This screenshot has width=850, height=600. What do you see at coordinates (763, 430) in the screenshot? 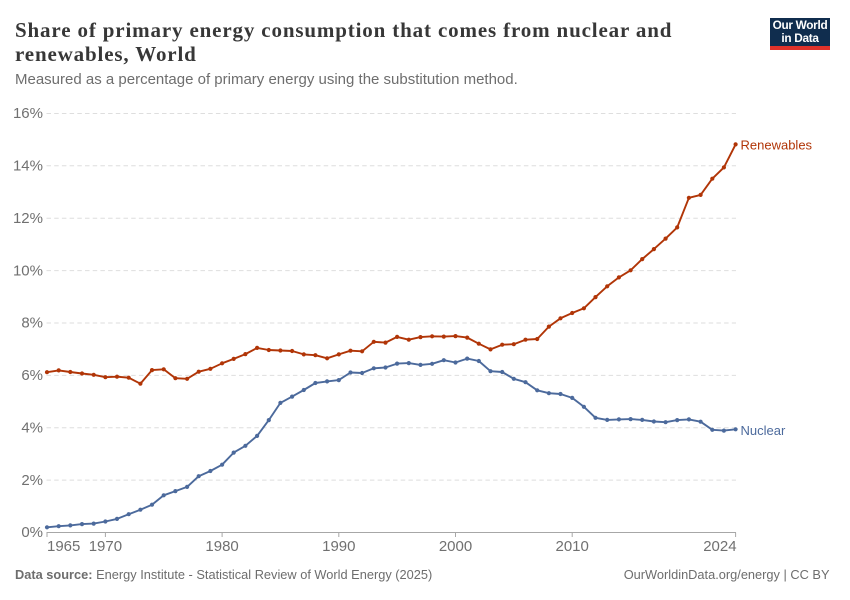
I see `svg-text: Nuclear` at bounding box center [763, 430].